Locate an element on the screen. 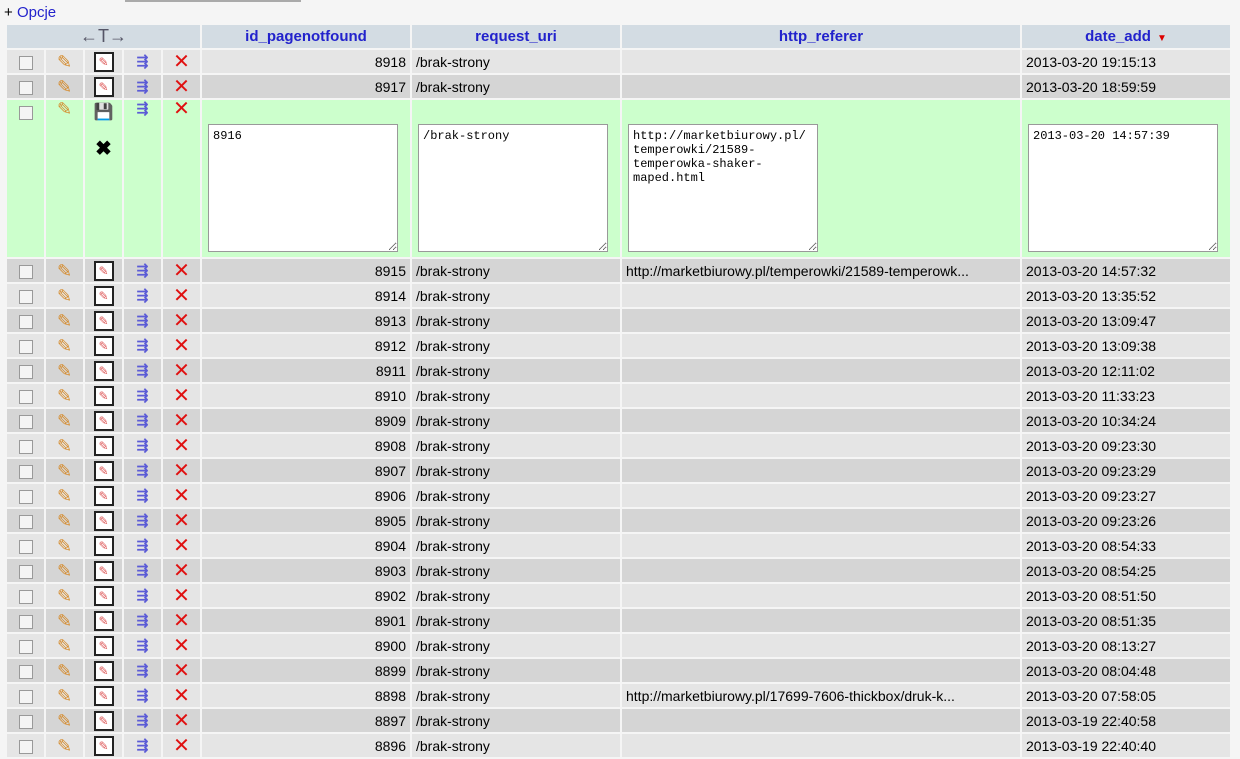  cancel-edit-button: ✖ is located at coordinates (103, 149).